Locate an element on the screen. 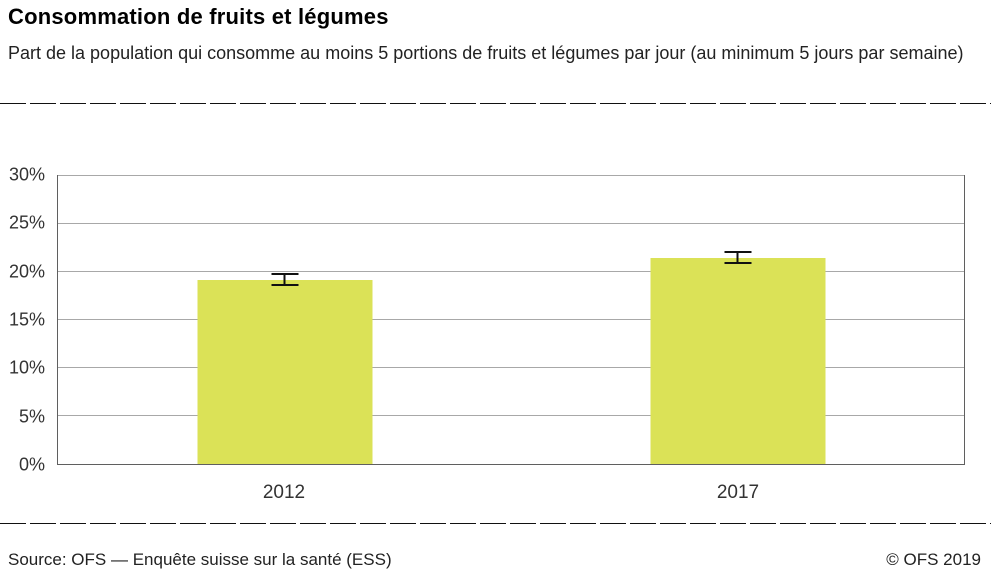  copyright-text: © OFS 2019 is located at coordinates (933, 559).